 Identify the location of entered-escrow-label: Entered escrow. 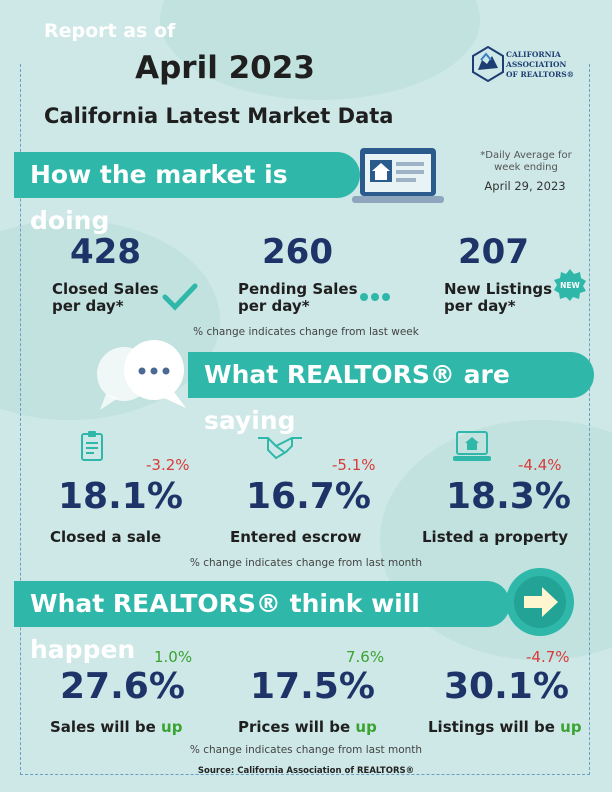
(296, 537).